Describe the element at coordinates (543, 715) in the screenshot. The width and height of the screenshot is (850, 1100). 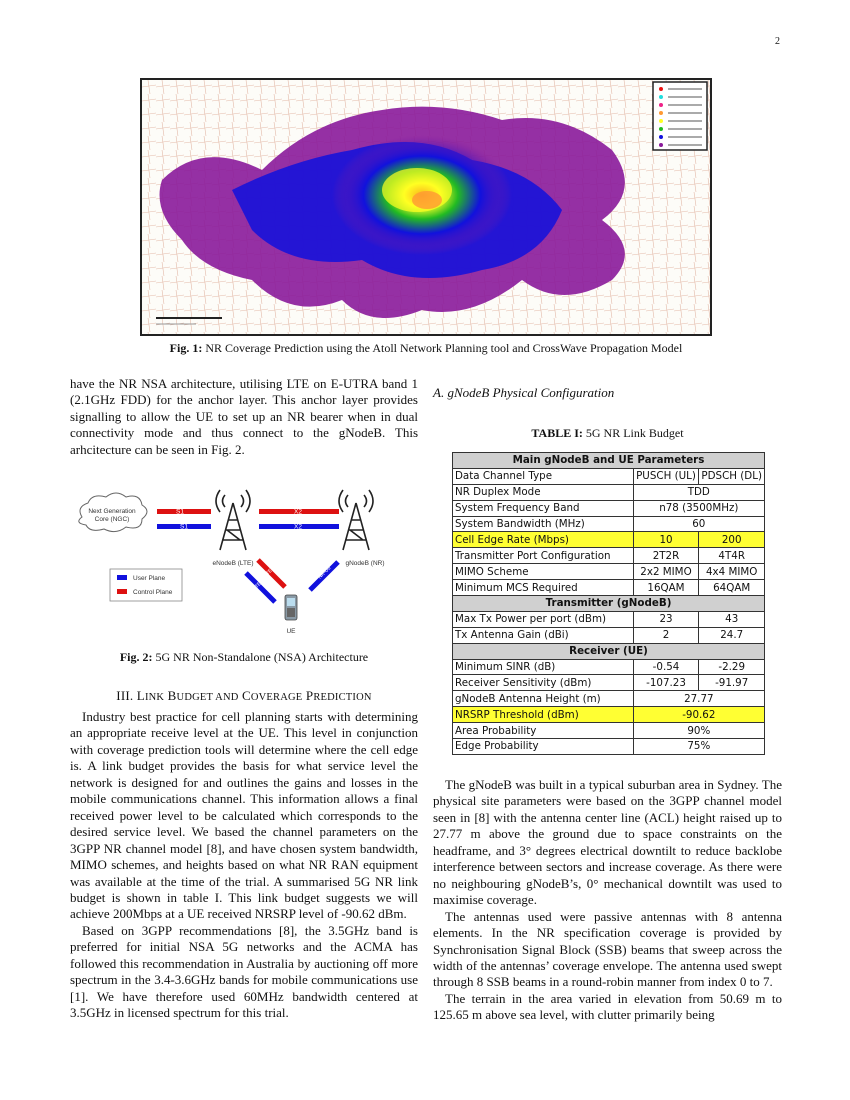
I see `row-label: NRSRP Threshold (dBm)` at that location.